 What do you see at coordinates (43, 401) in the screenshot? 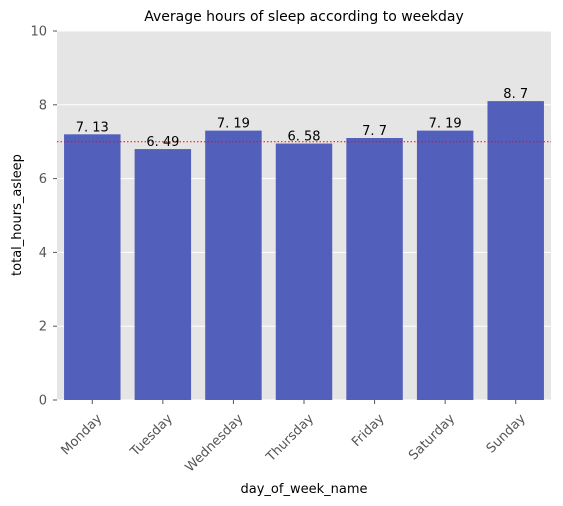
I see `y-tick-label: 0` at bounding box center [43, 401].